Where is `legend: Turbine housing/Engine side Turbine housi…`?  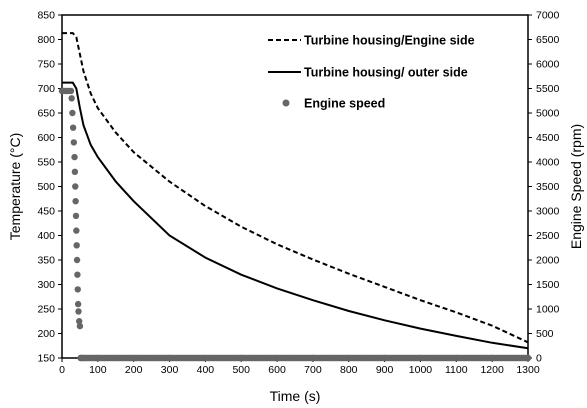
legend: Turbine housing/Engine side Turbine housi… is located at coordinates (371, 72).